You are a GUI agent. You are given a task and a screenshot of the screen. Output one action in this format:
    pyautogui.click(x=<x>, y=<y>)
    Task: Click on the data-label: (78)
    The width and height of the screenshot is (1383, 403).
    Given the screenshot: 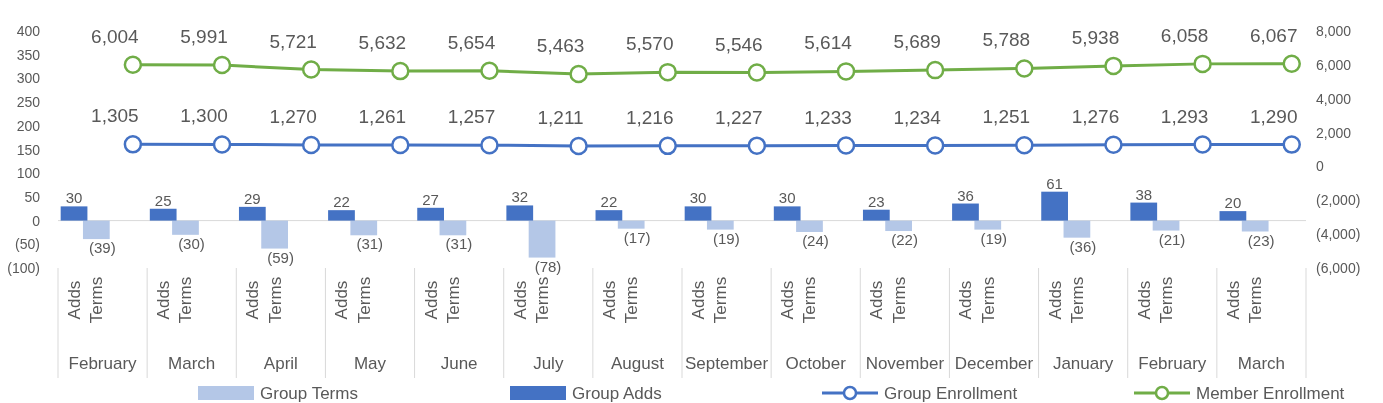 What is the action you would take?
    pyautogui.click(x=548, y=266)
    